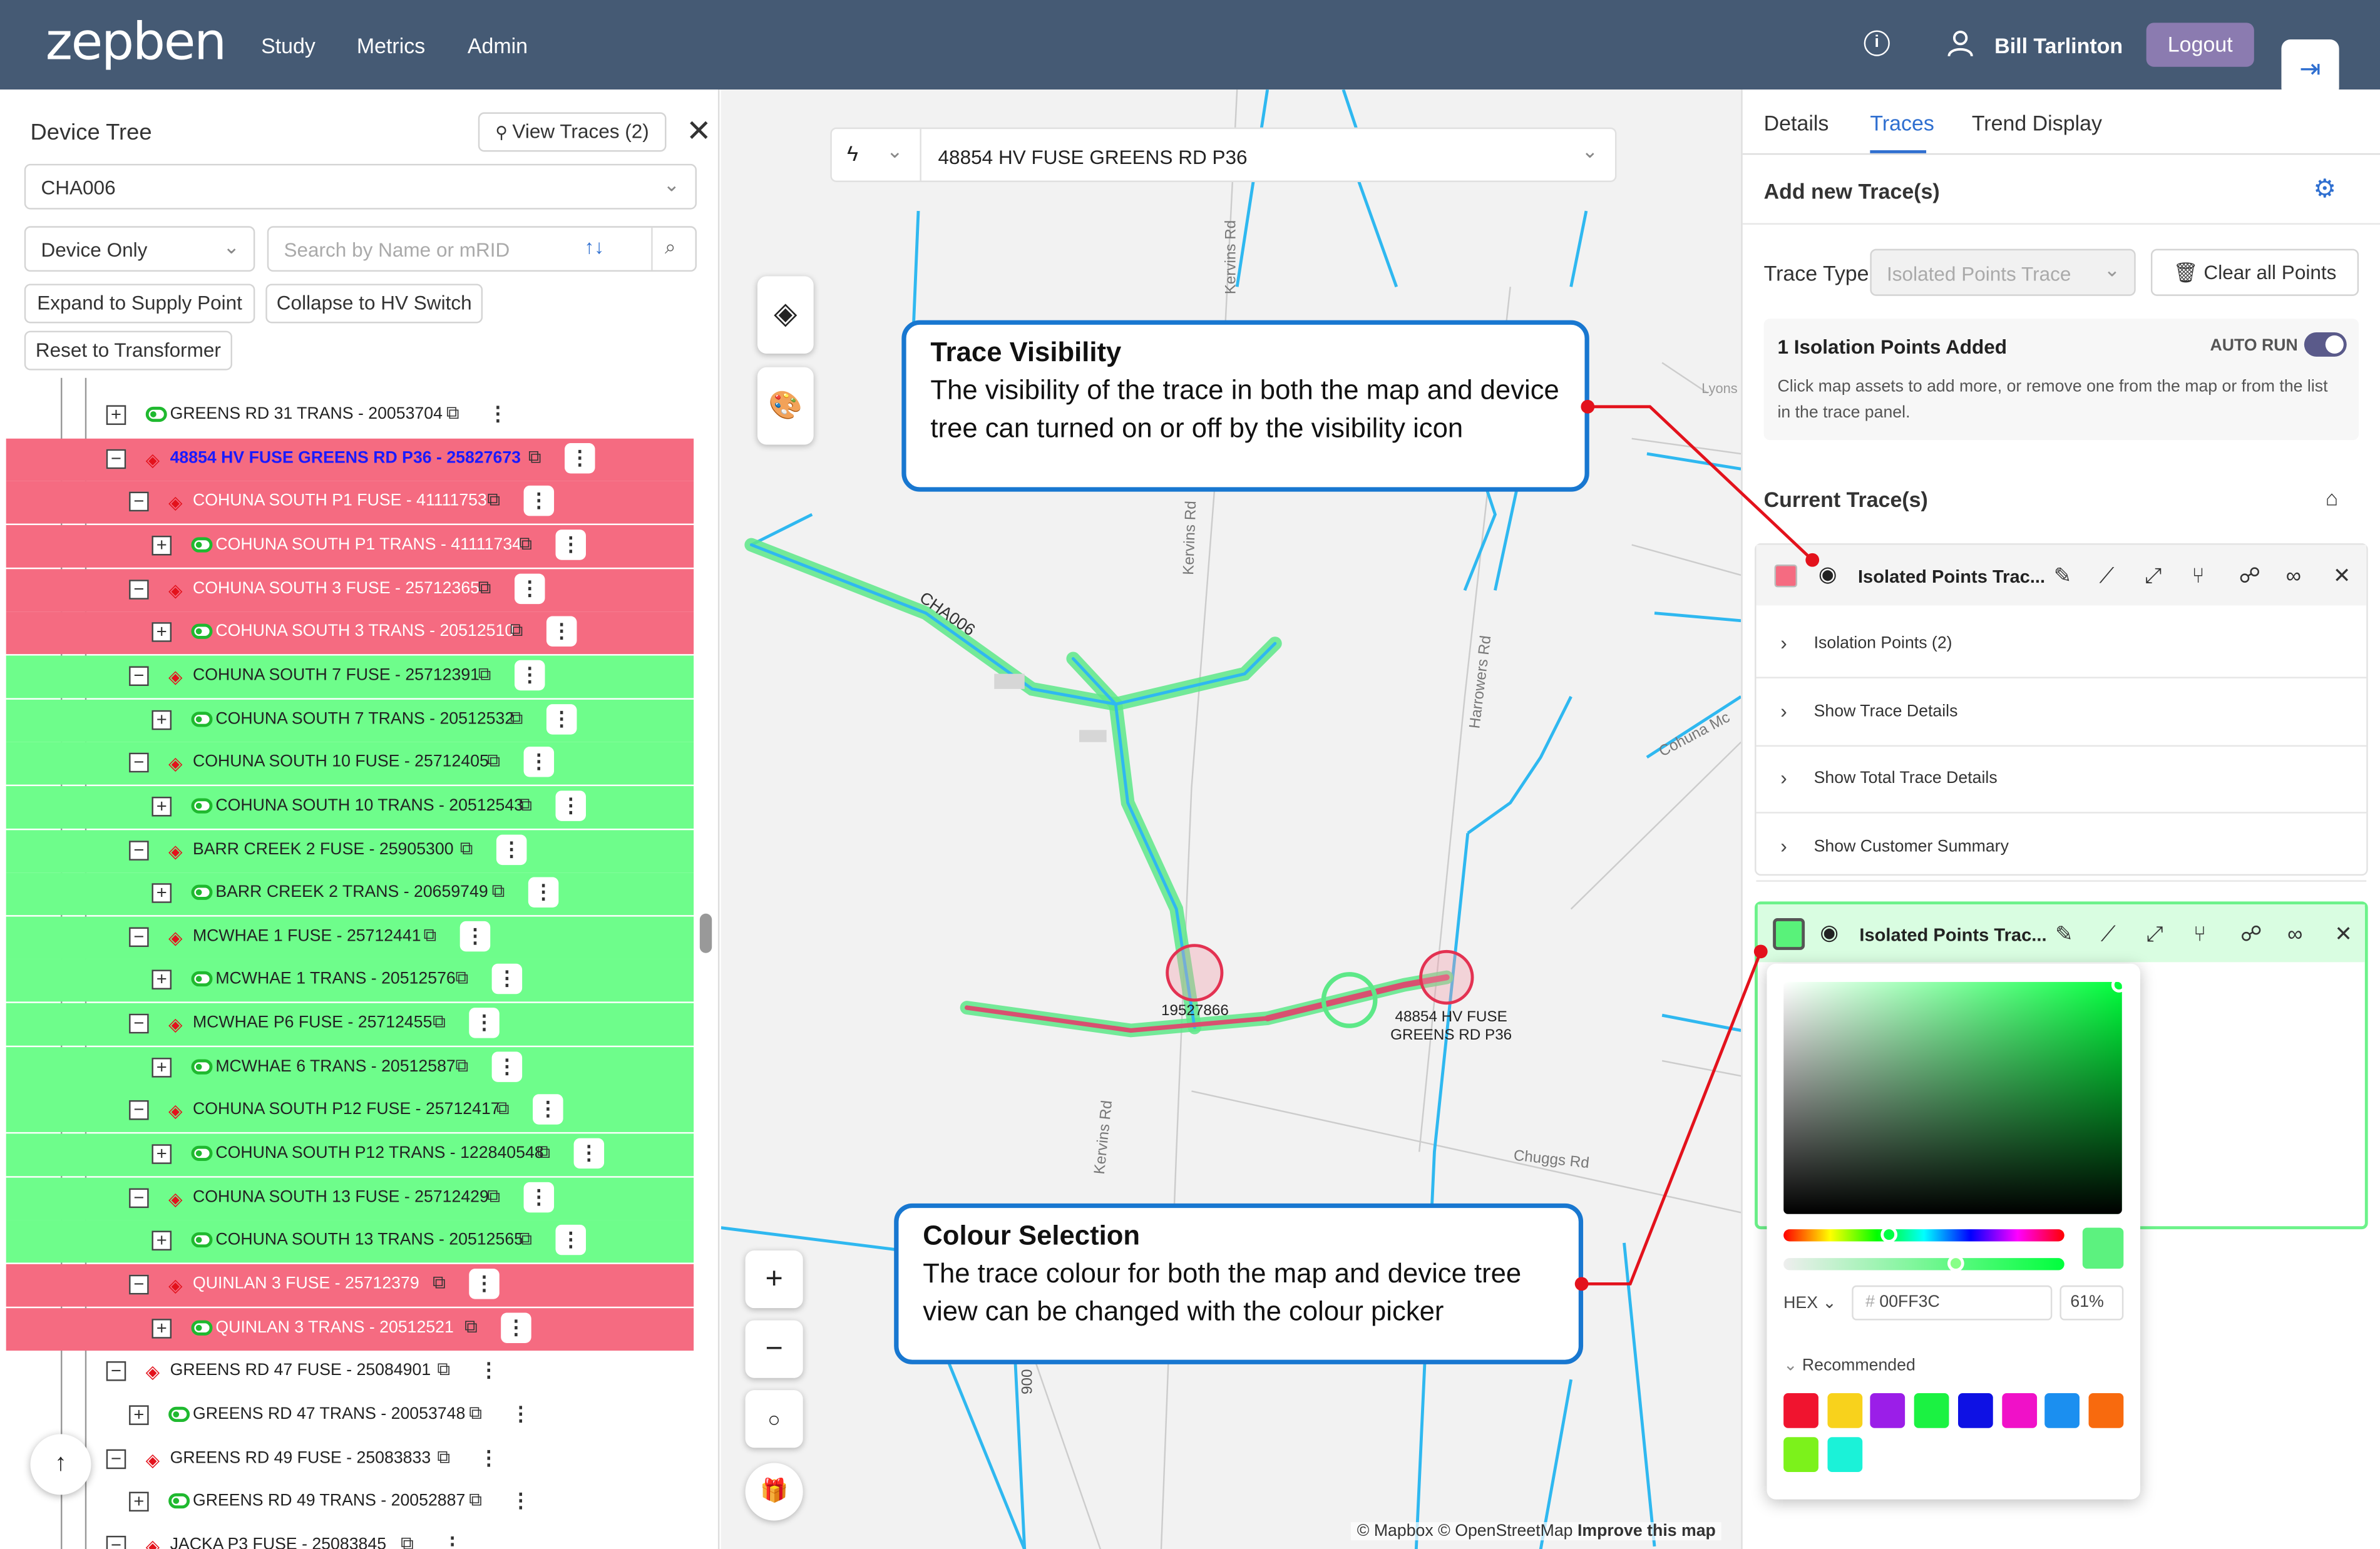  I want to click on trace-color-swatch, so click(1789, 934).